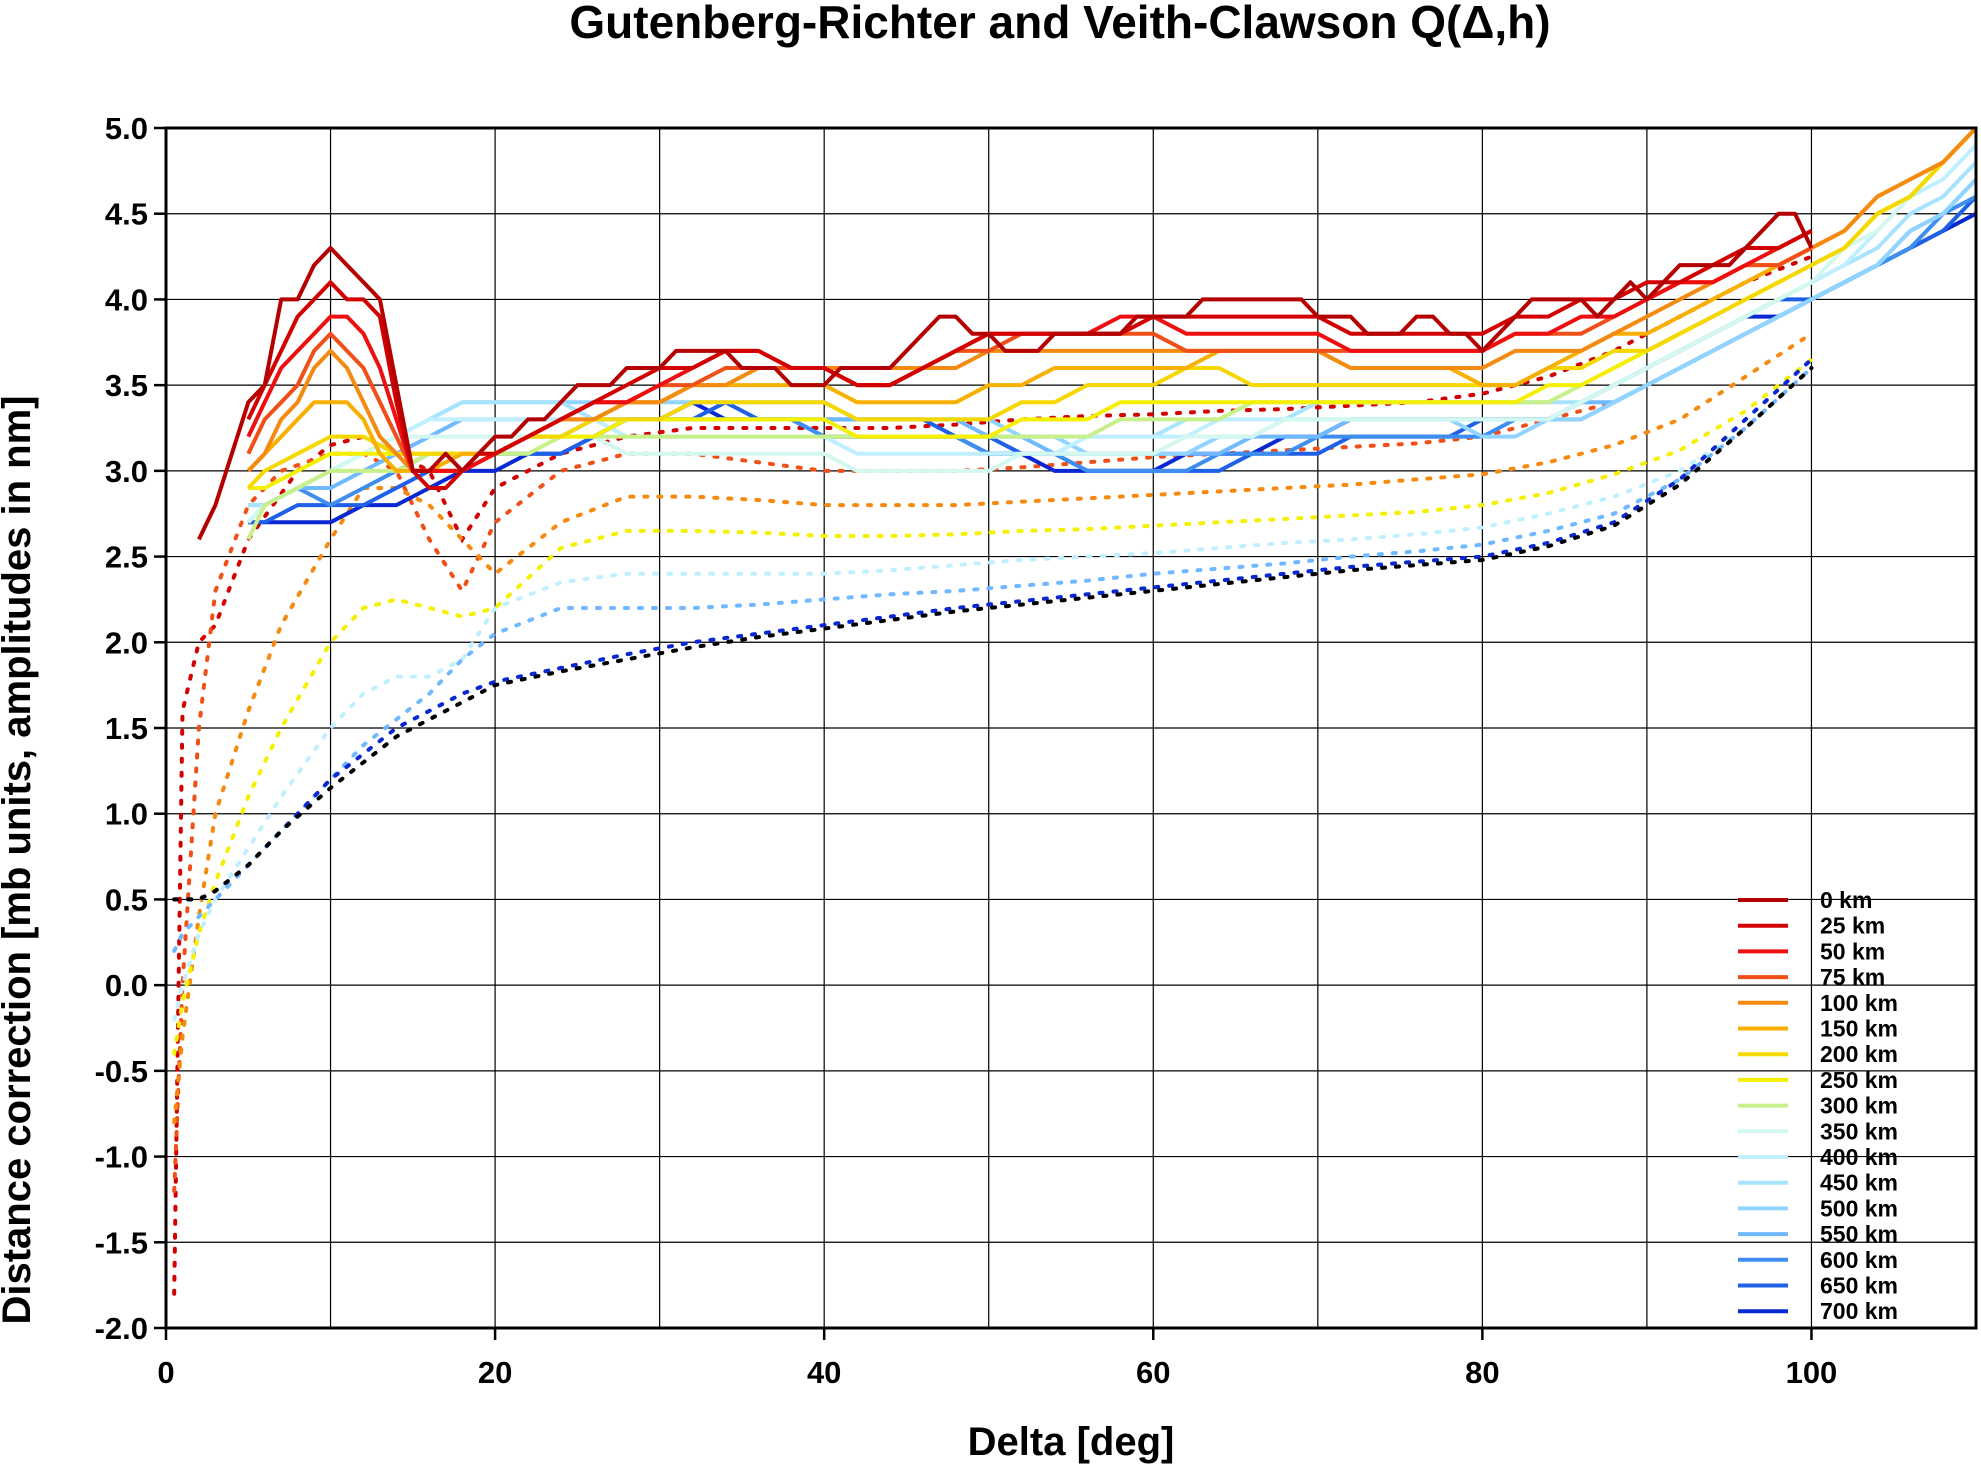  Describe the element at coordinates (126, 471) in the screenshot. I see `y-tick-label: 3.0` at that location.